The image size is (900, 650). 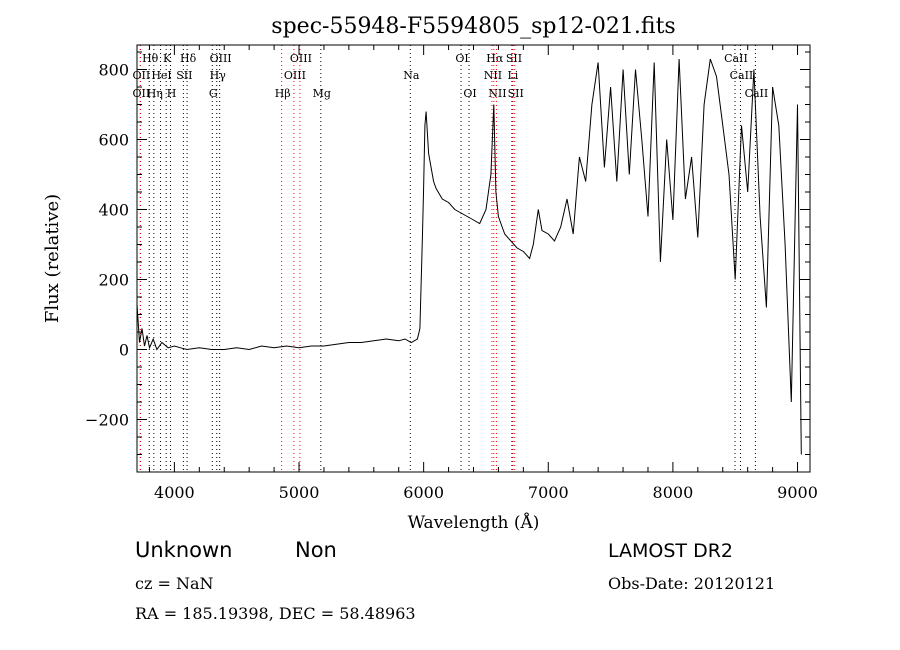 What do you see at coordinates (174, 492) in the screenshot?
I see `x-tick-label: 4000` at bounding box center [174, 492].